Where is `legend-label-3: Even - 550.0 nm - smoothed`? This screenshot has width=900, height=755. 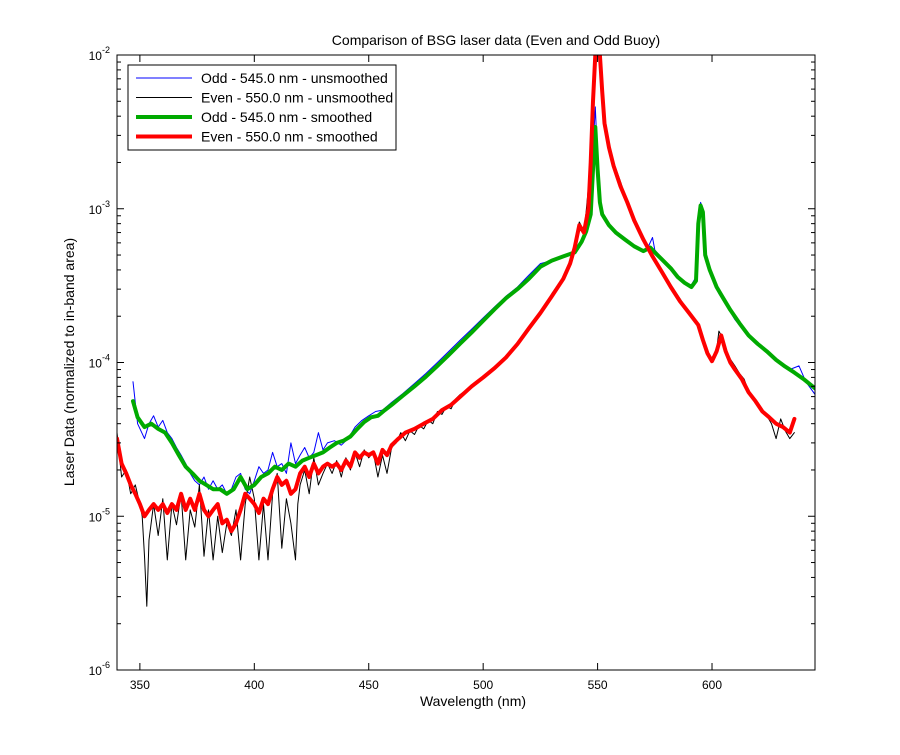 legend-label-3: Even - 550.0 nm - smoothed is located at coordinates (289, 137).